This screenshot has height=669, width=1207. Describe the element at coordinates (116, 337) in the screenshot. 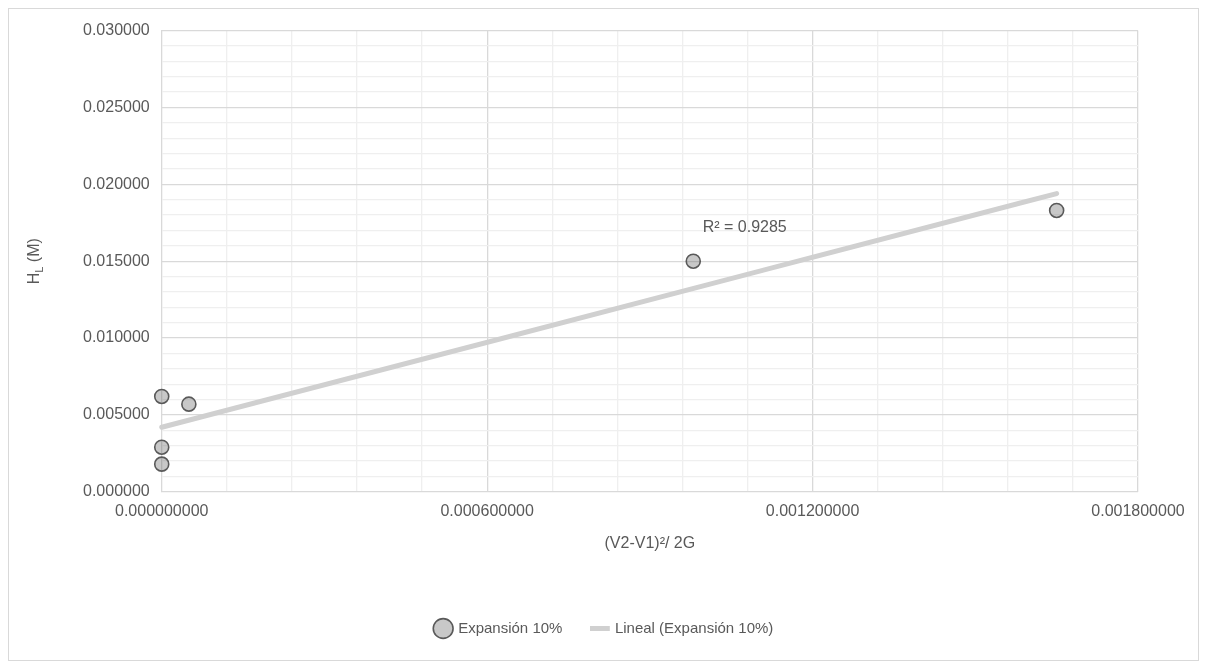

I see `y-tick-label: 0.010000` at that location.